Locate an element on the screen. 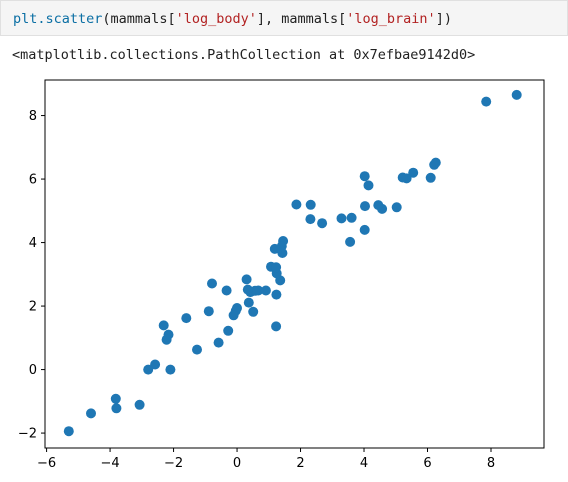  y-tick-label: 6 is located at coordinates (33, 180).